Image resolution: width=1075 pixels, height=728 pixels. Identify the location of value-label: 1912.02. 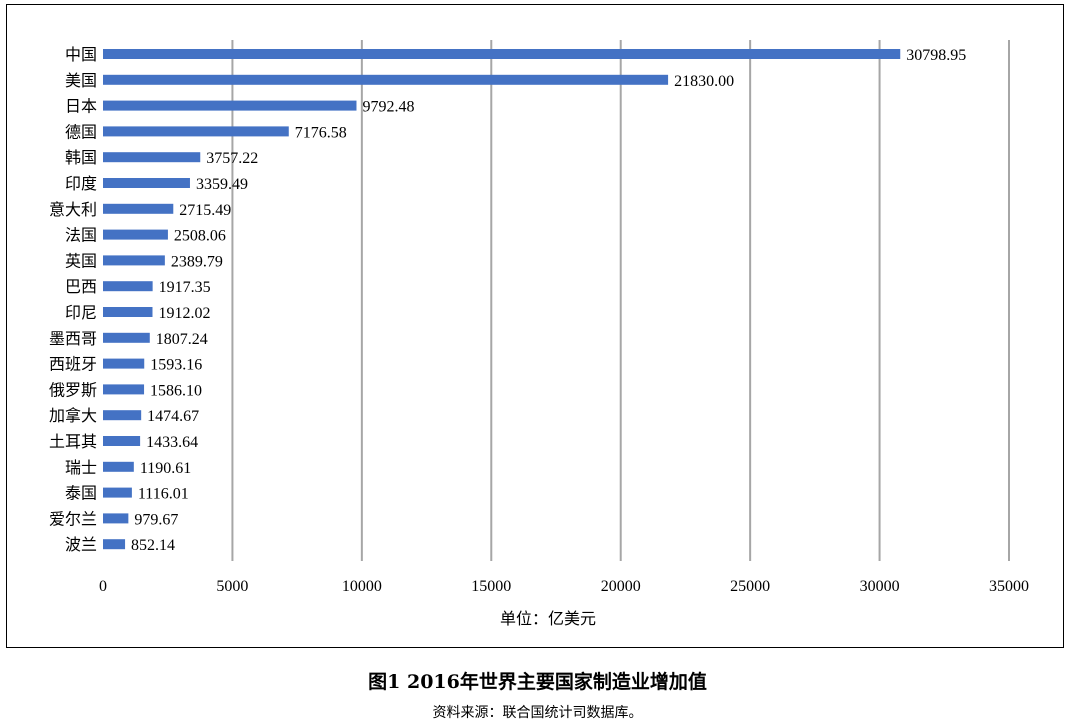
(184, 313).